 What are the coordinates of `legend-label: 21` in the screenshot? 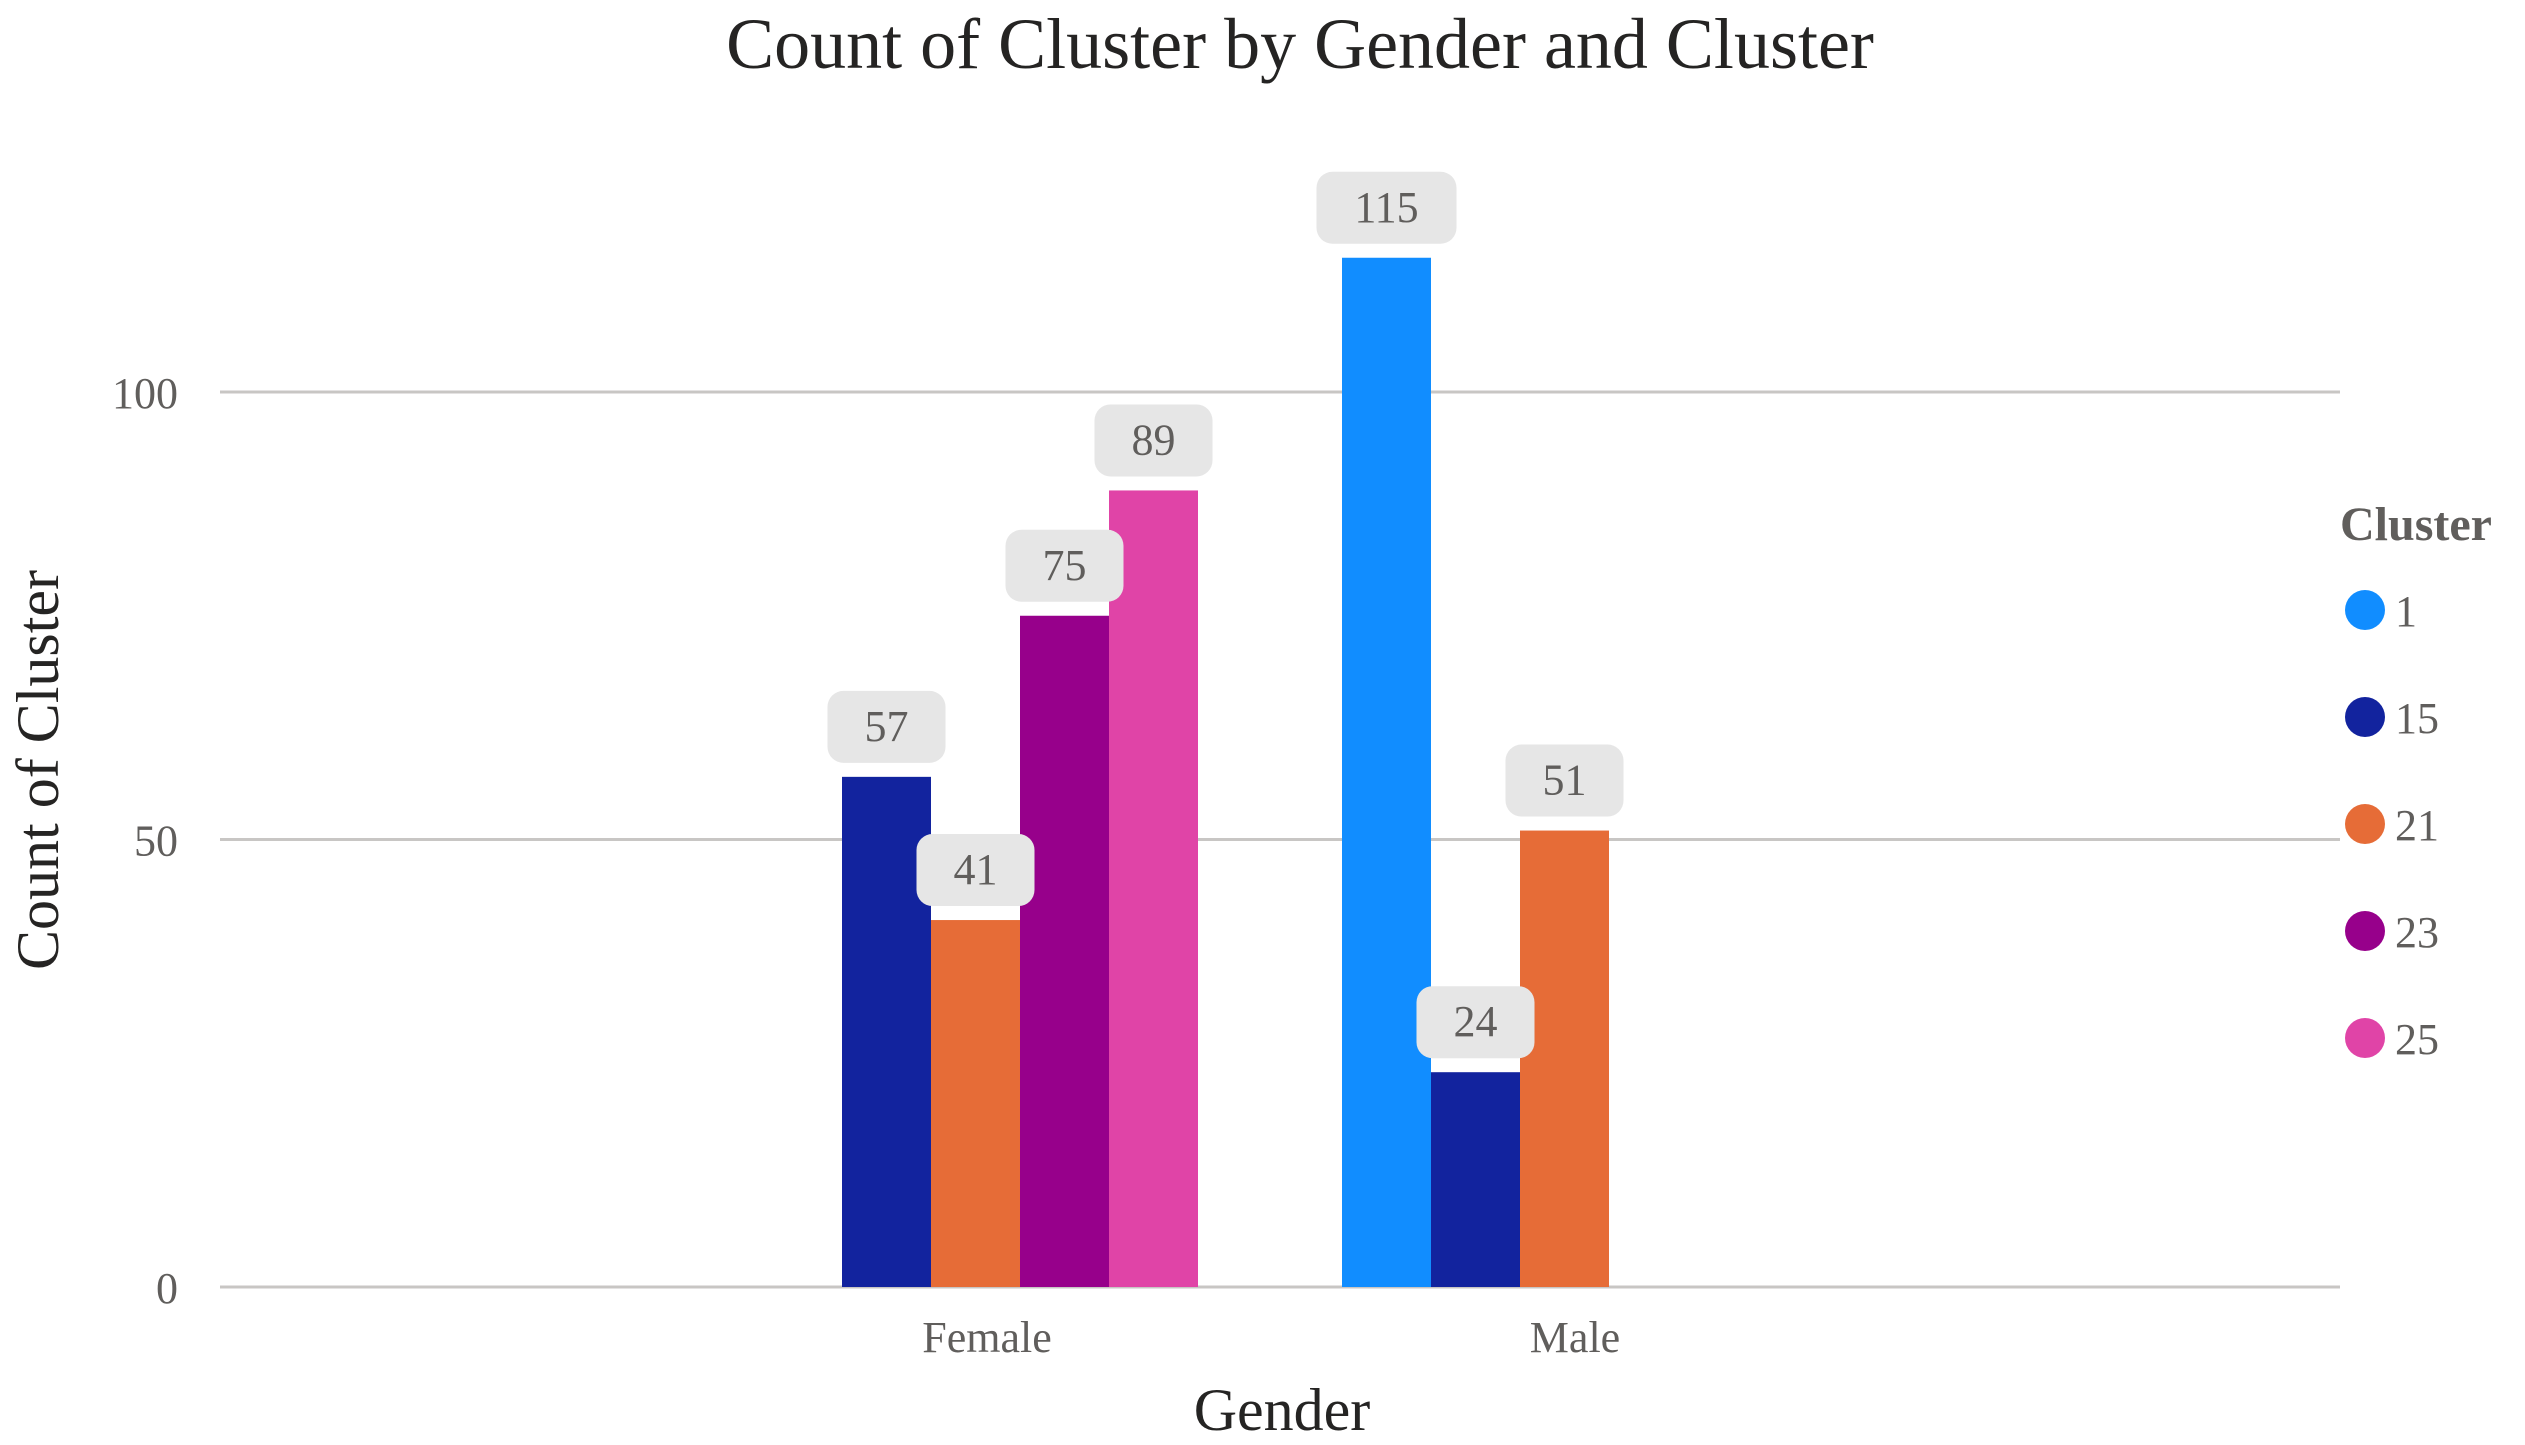 It's located at (2417, 825).